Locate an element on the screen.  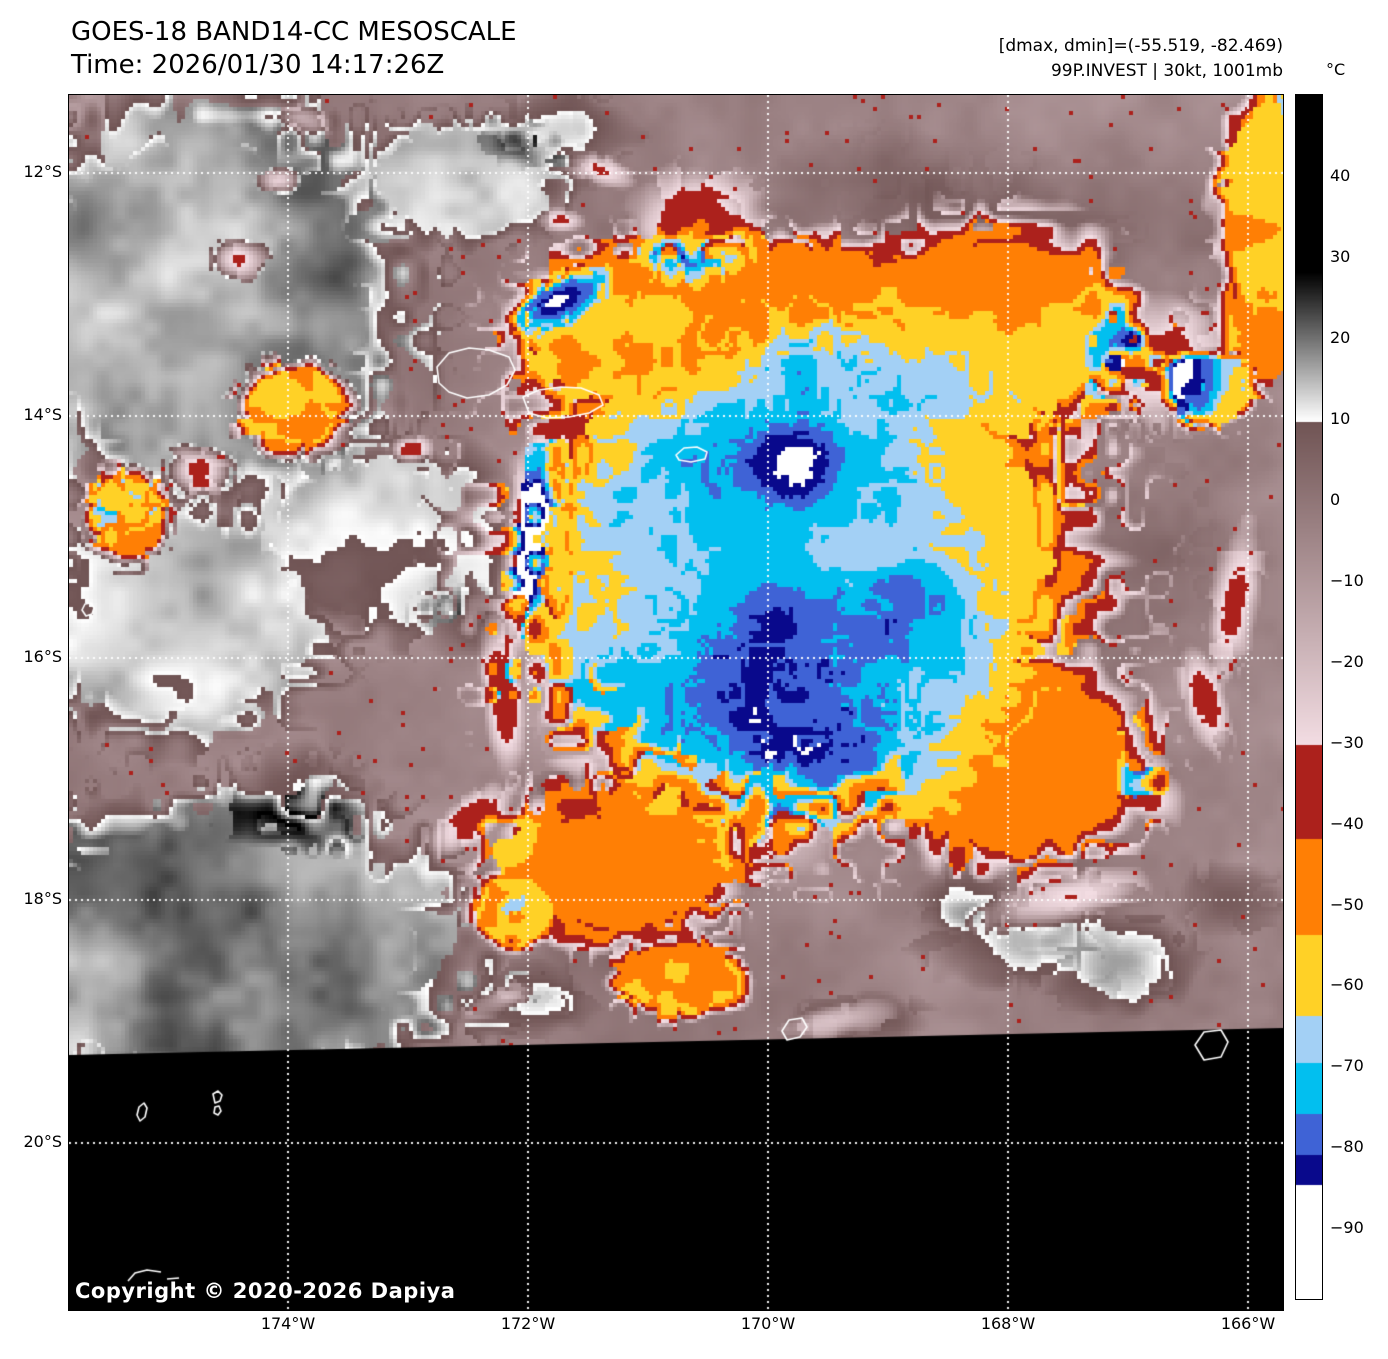
colorbar-tick-label: 0 is located at coordinates (1335, 499).